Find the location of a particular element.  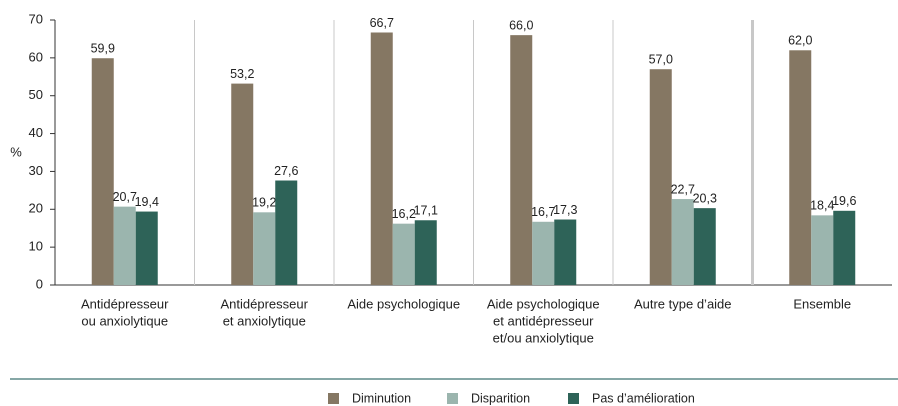

value-label: 66,0 is located at coordinates (521, 25).